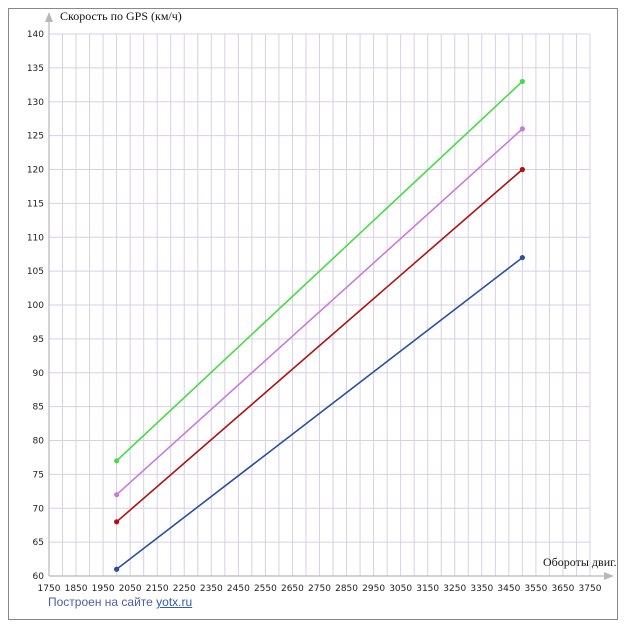  What do you see at coordinates (35, 137) in the screenshot?
I see `y-tick-label: 125` at bounding box center [35, 137].